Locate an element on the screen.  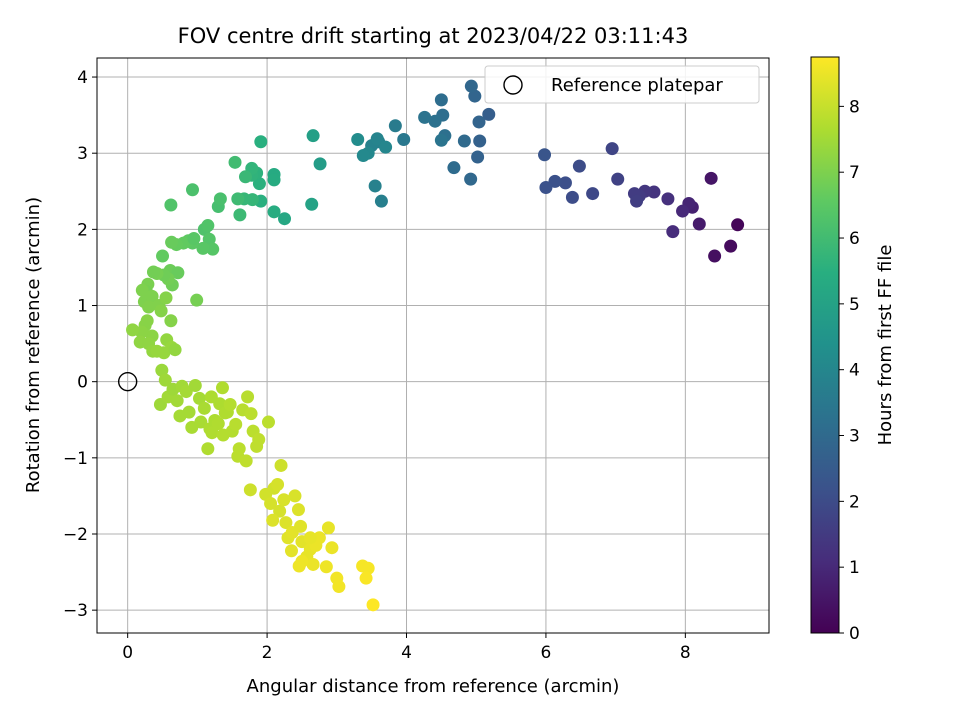
colorbar is located at coordinates (825, 345).